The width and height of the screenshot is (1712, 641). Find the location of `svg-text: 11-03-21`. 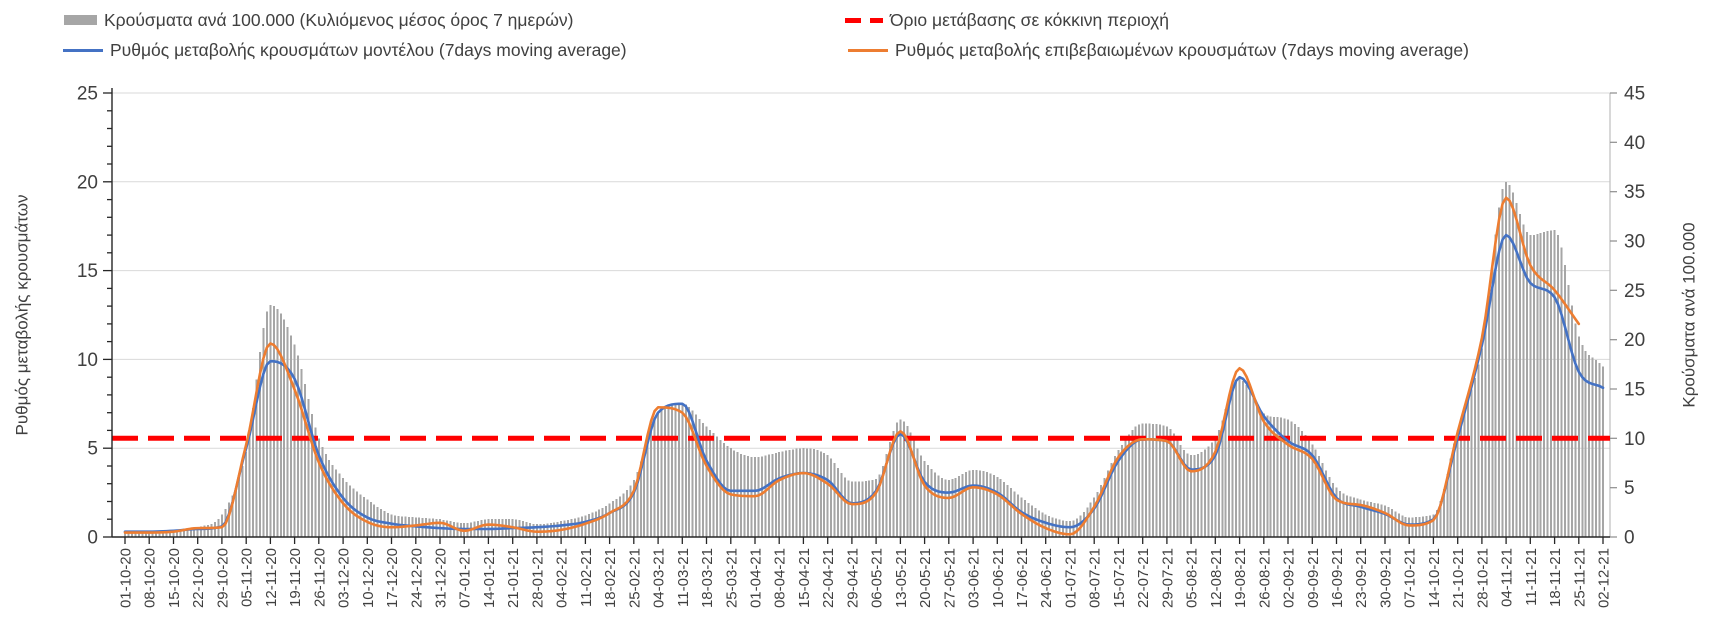

svg-text: 11-03-21 is located at coordinates (683, 577).